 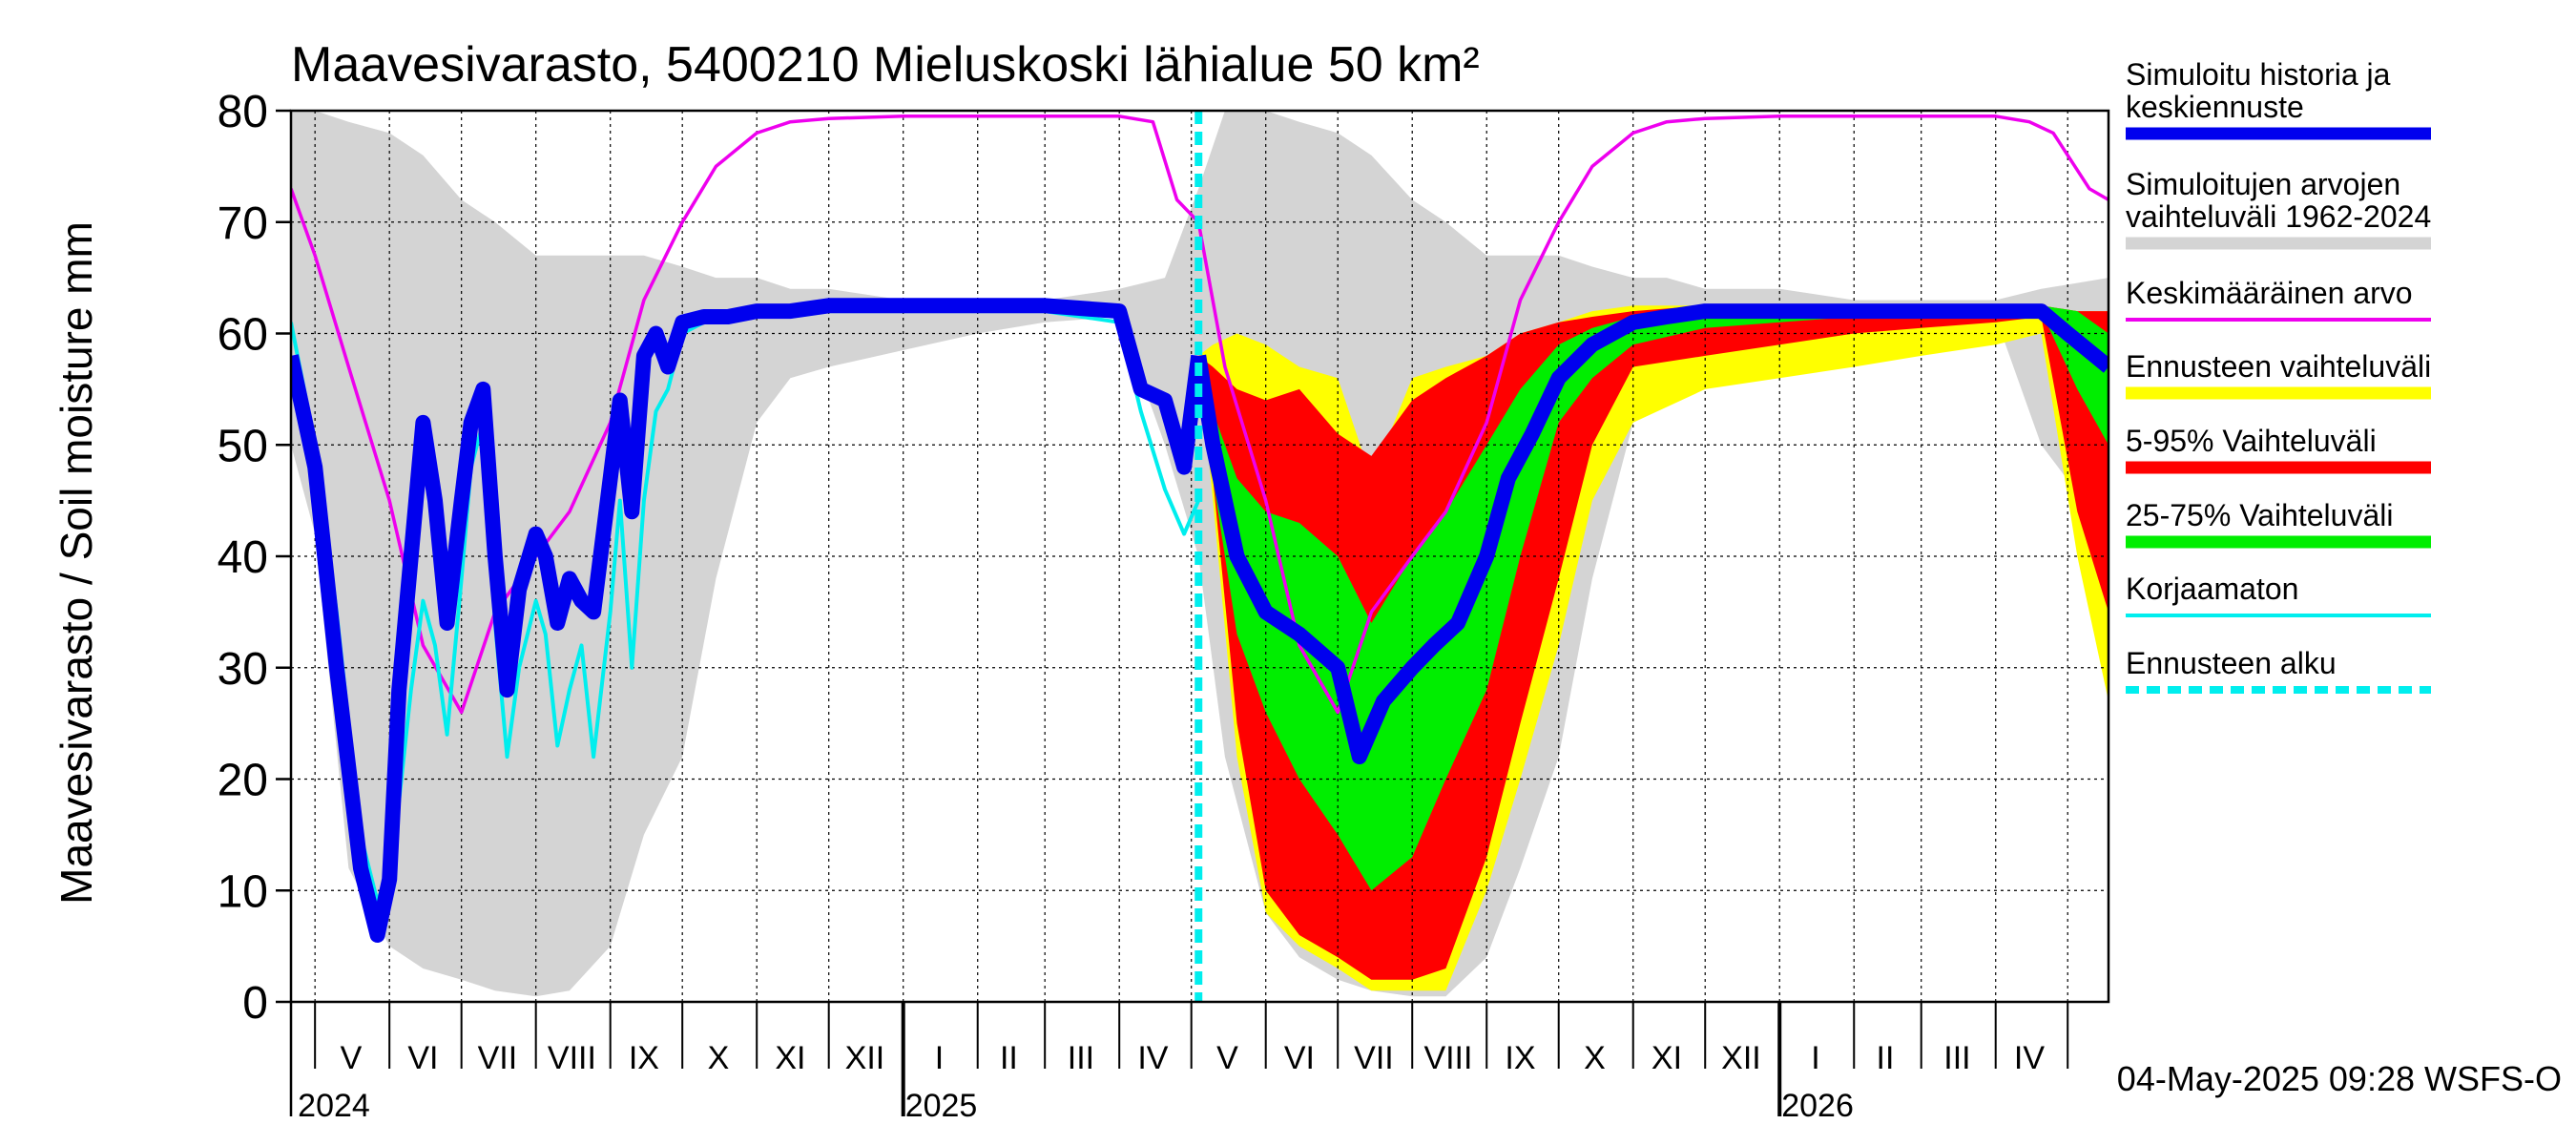 What do you see at coordinates (2259, 515) in the screenshot?
I see `legend-label: 25-75% Vaihteluväli` at bounding box center [2259, 515].